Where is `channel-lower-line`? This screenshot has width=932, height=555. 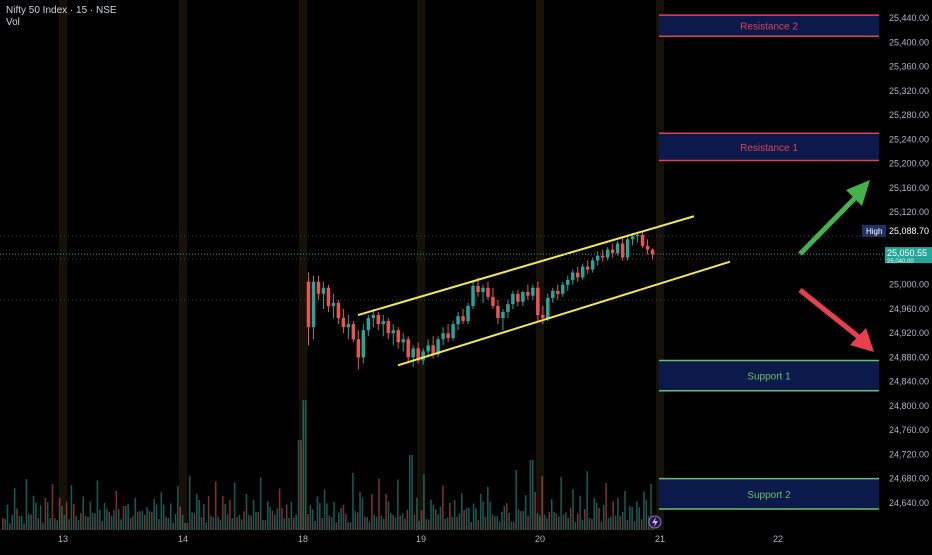 channel-lower-line is located at coordinates (564, 313).